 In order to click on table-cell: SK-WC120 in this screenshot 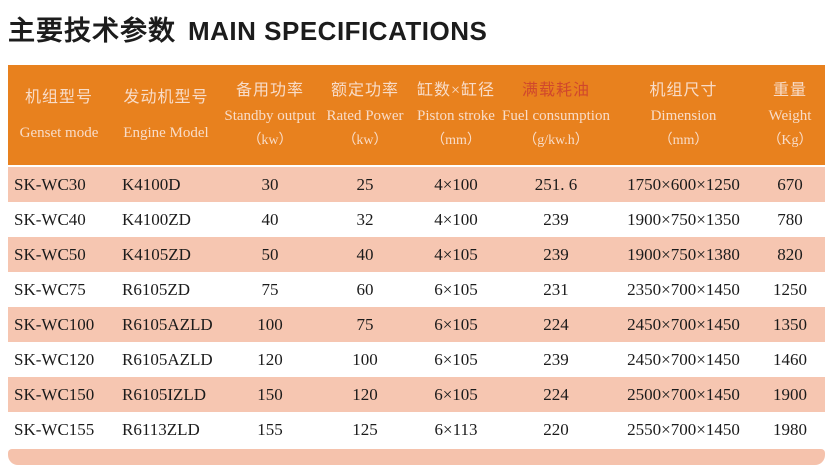, I will do `click(54, 359)`.